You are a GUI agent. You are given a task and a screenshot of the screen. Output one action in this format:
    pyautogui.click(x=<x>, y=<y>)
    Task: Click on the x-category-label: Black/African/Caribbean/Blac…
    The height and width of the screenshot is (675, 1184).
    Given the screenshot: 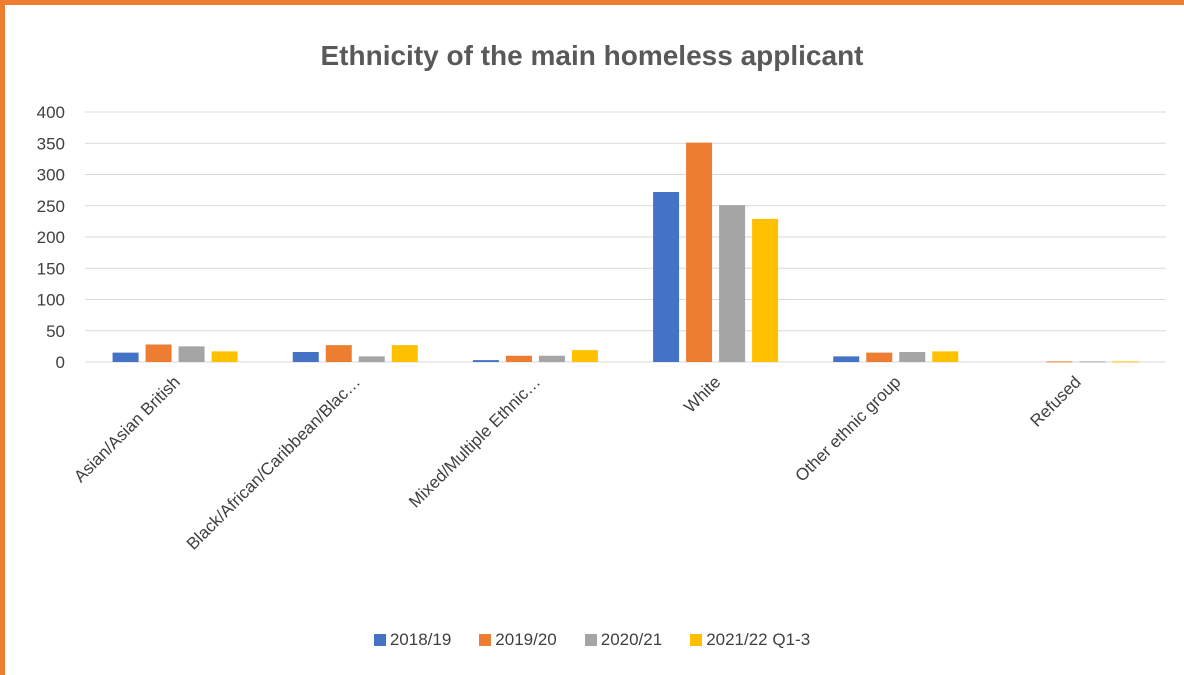 What is the action you would take?
    pyautogui.click(x=273, y=462)
    